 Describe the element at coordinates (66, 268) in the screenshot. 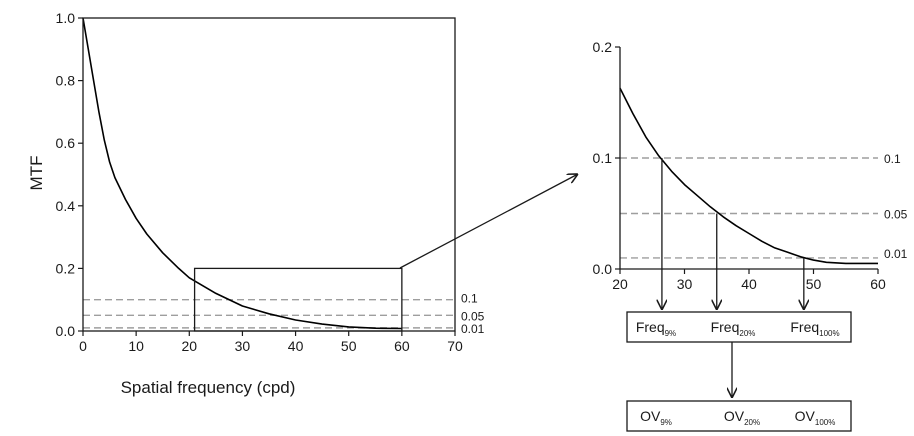

I see `left-y-tick-label: 0.2` at that location.